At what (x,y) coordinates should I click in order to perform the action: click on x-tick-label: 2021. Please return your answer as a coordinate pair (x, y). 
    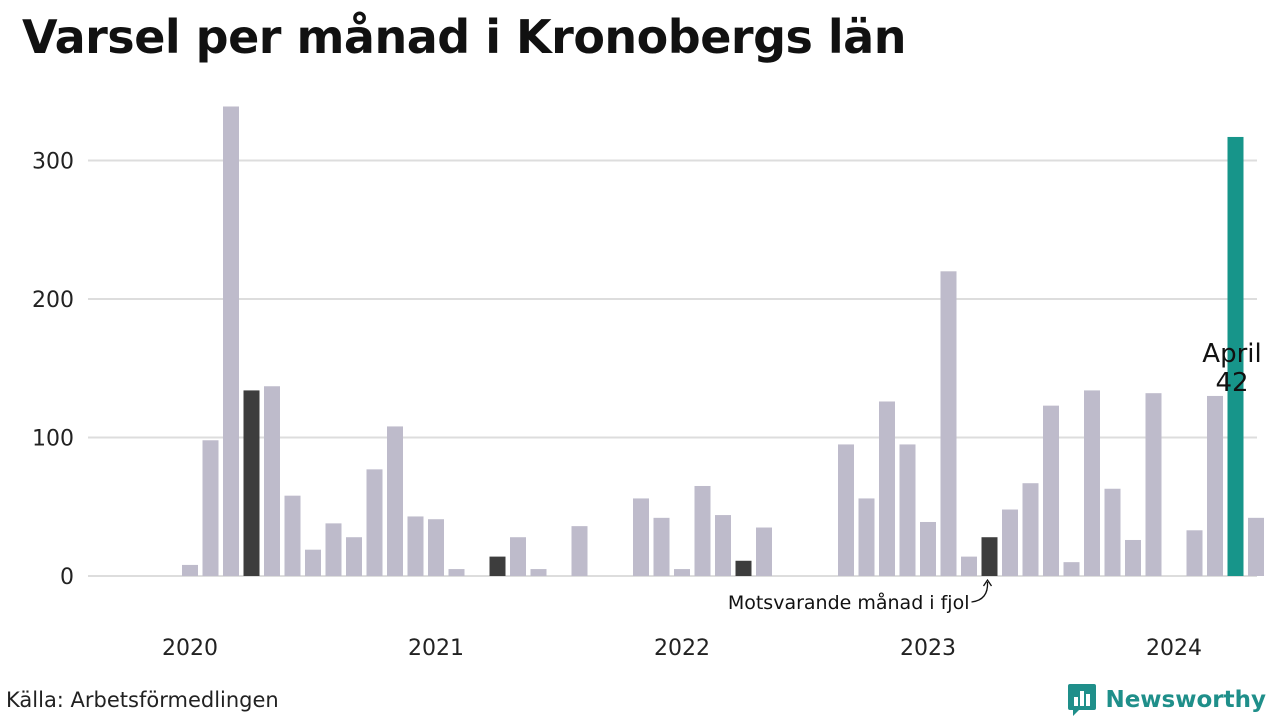
    Looking at the image, I should click on (436, 648).